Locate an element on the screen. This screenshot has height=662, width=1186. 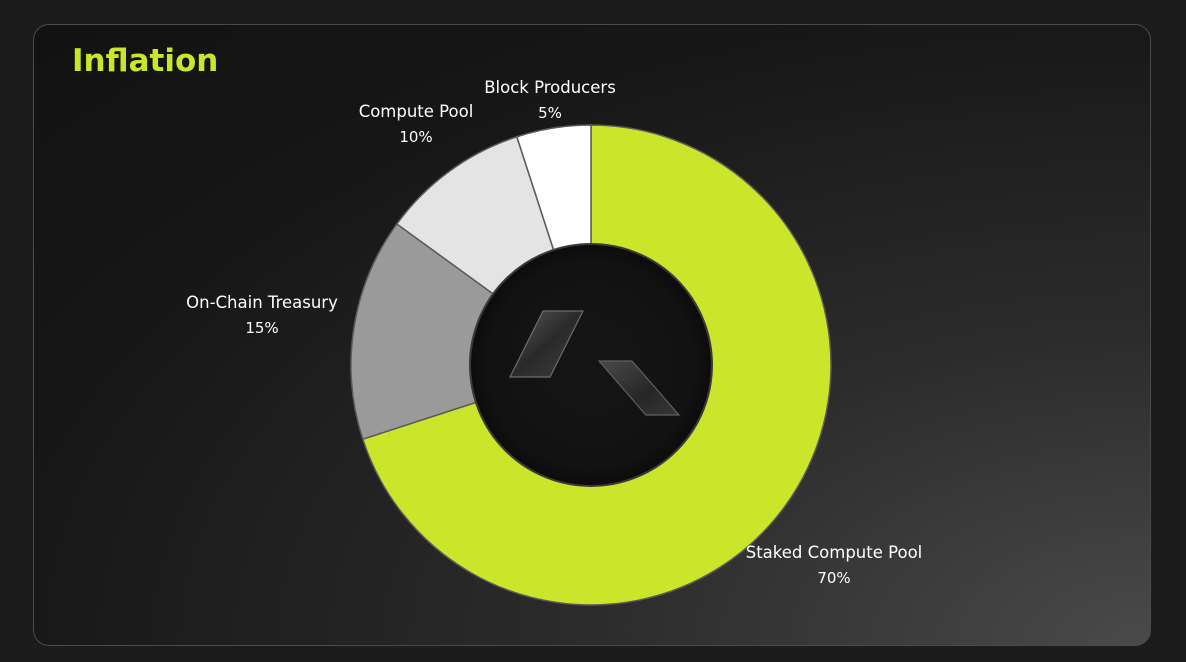
slice-percent-label: 15% is located at coordinates (261, 328).